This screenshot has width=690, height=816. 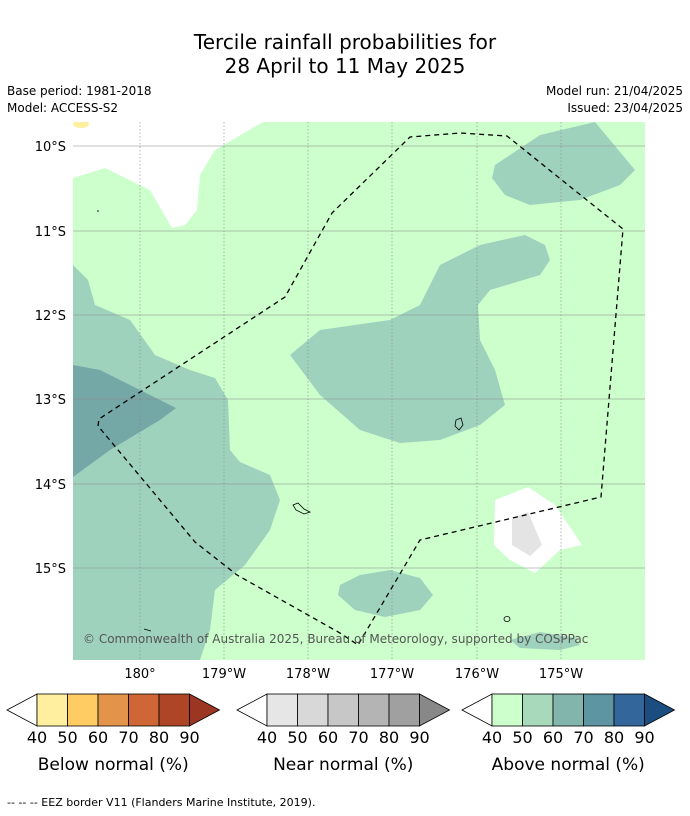 What do you see at coordinates (385, 593) in the screenshot?
I see `above-normal-50-south` at bounding box center [385, 593].